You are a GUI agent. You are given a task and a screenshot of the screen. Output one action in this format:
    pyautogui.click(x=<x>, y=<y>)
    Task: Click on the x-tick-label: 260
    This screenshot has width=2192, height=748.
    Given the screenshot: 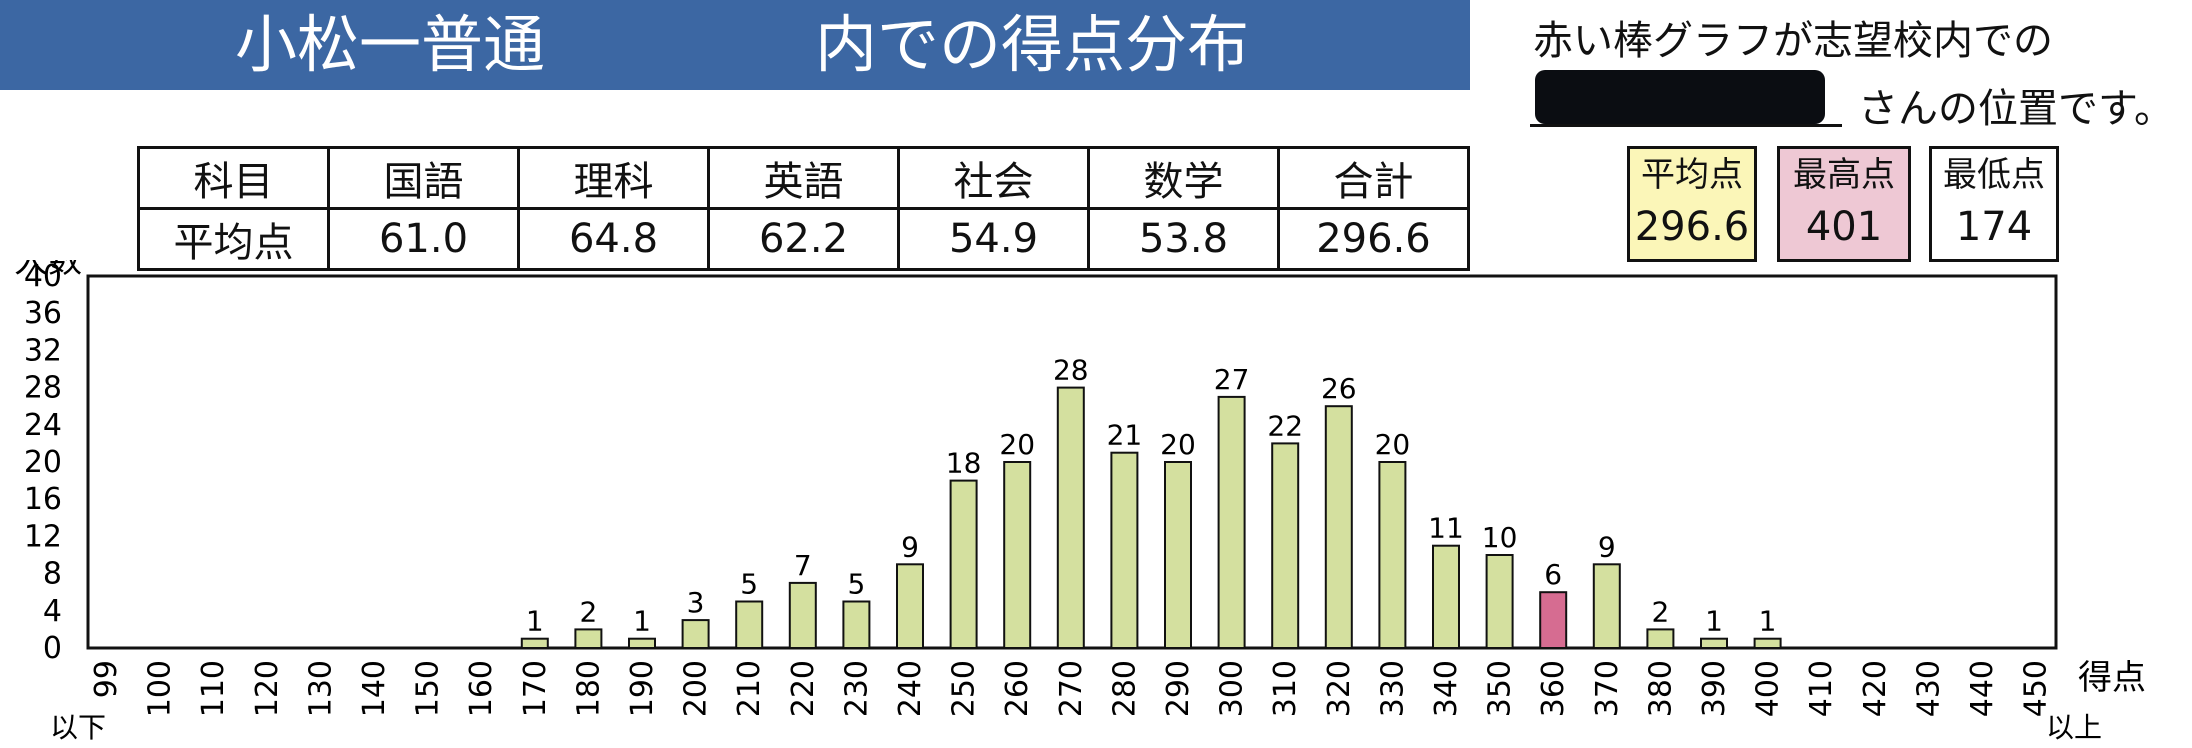 What is the action you would take?
    pyautogui.click(x=1017, y=688)
    